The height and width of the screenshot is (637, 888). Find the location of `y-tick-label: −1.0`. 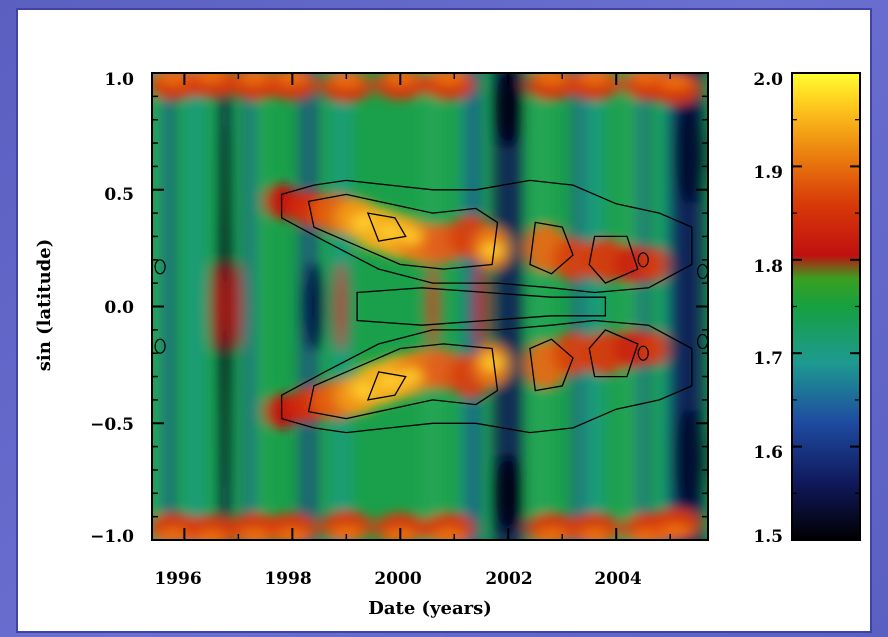

y-tick-label: −1.0 is located at coordinates (112, 537).